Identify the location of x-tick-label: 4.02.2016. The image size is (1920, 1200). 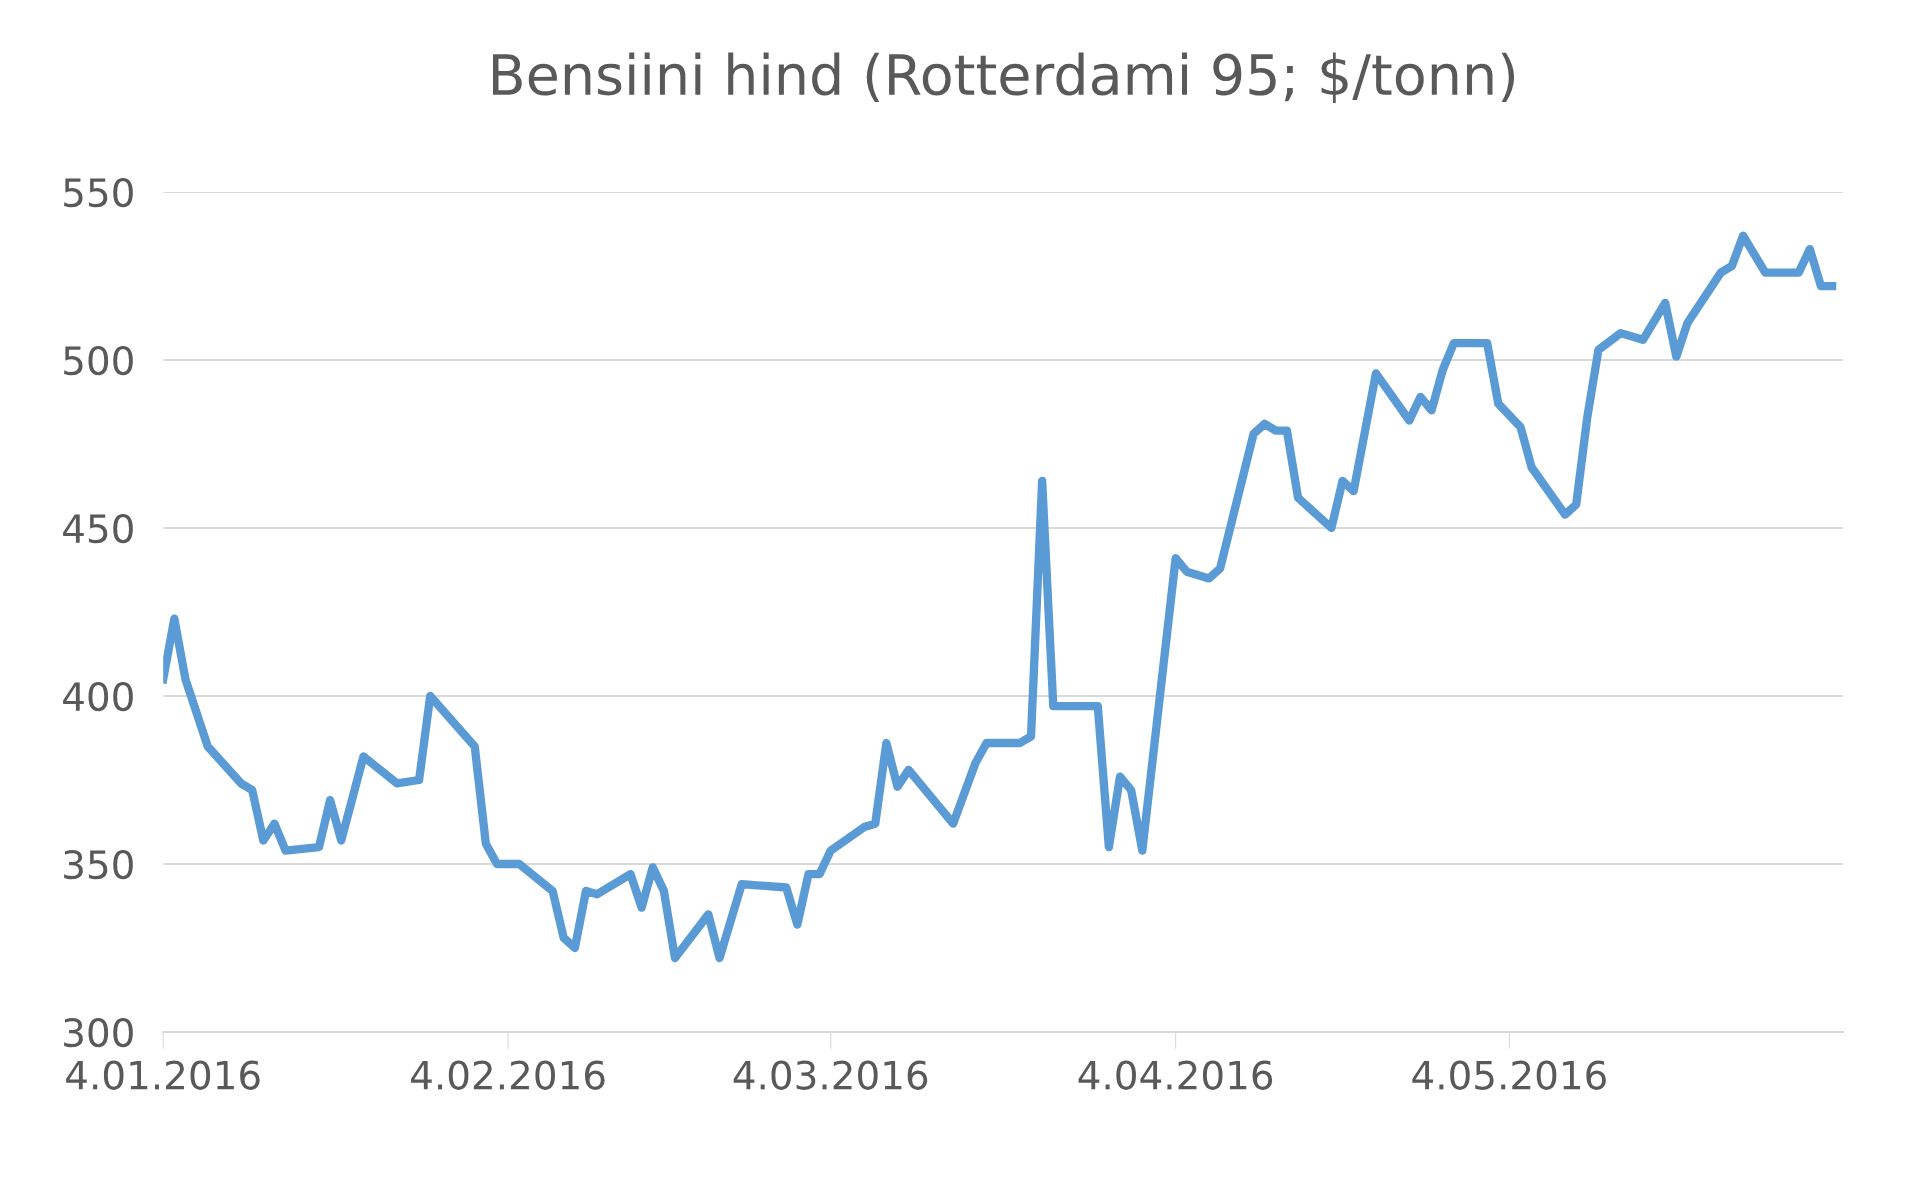
(508, 1075).